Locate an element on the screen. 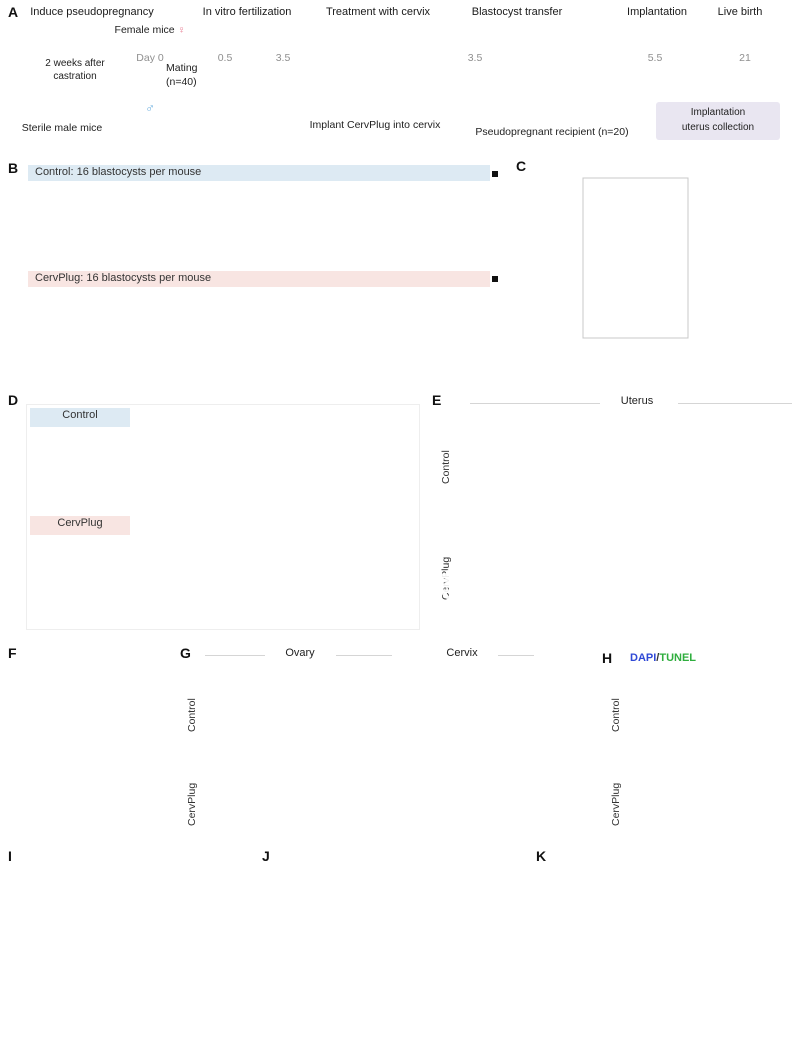 The height and width of the screenshot is (1063, 796). tunel-row1-label: Control is located at coordinates (616, 715).